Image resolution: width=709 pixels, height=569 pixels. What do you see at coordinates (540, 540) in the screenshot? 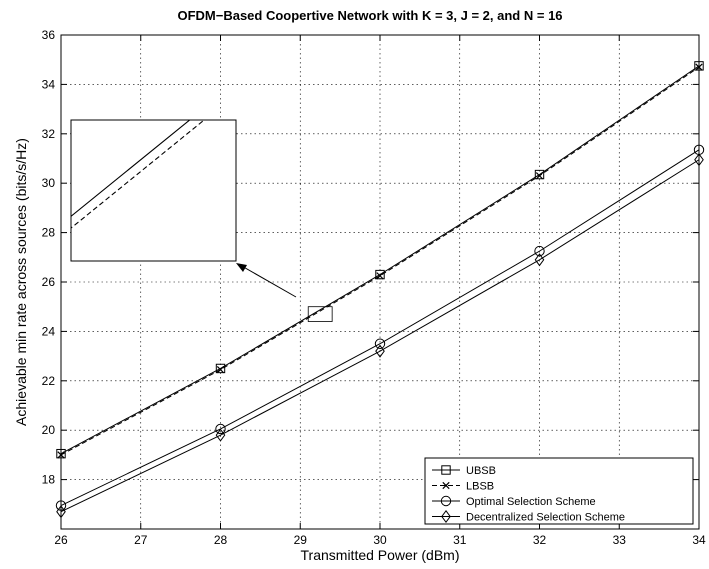
I see `x-tick-label: 32` at bounding box center [540, 540].